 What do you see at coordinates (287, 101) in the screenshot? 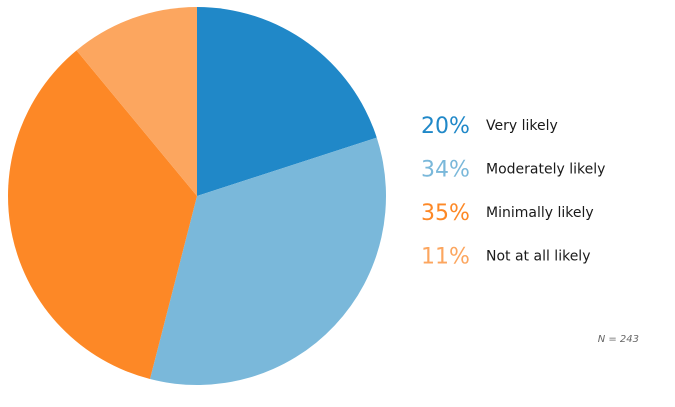
I see `pie-slice-very-likely` at bounding box center [287, 101].